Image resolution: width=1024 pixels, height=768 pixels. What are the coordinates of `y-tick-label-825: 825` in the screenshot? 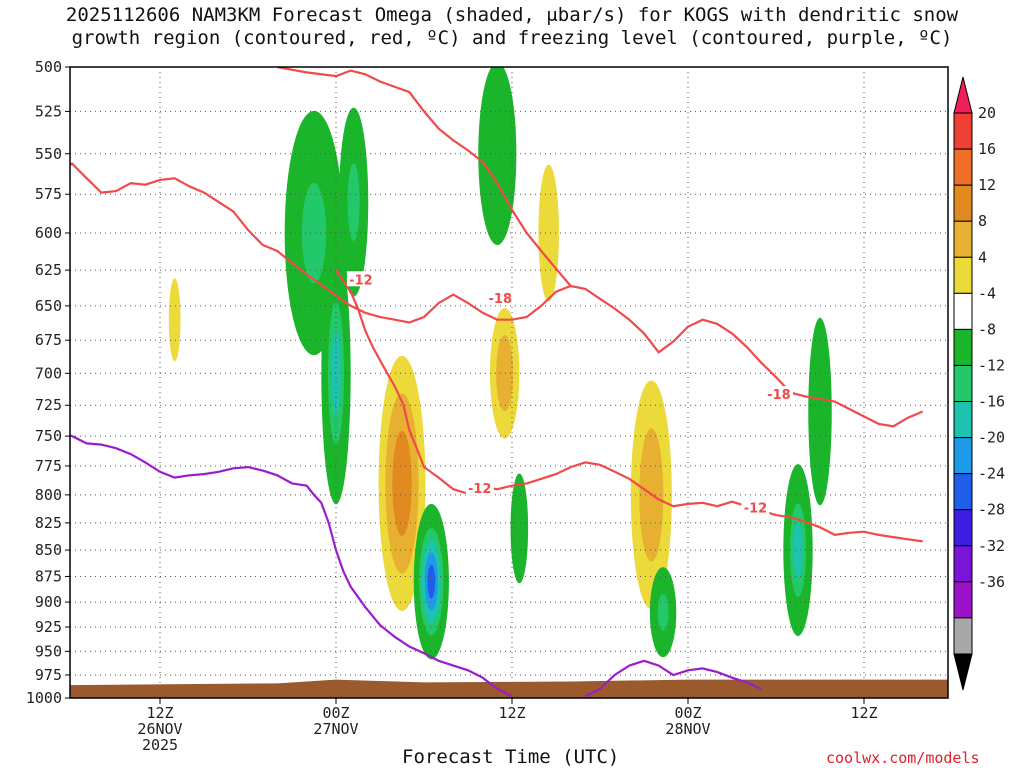 It's located at (48, 523).